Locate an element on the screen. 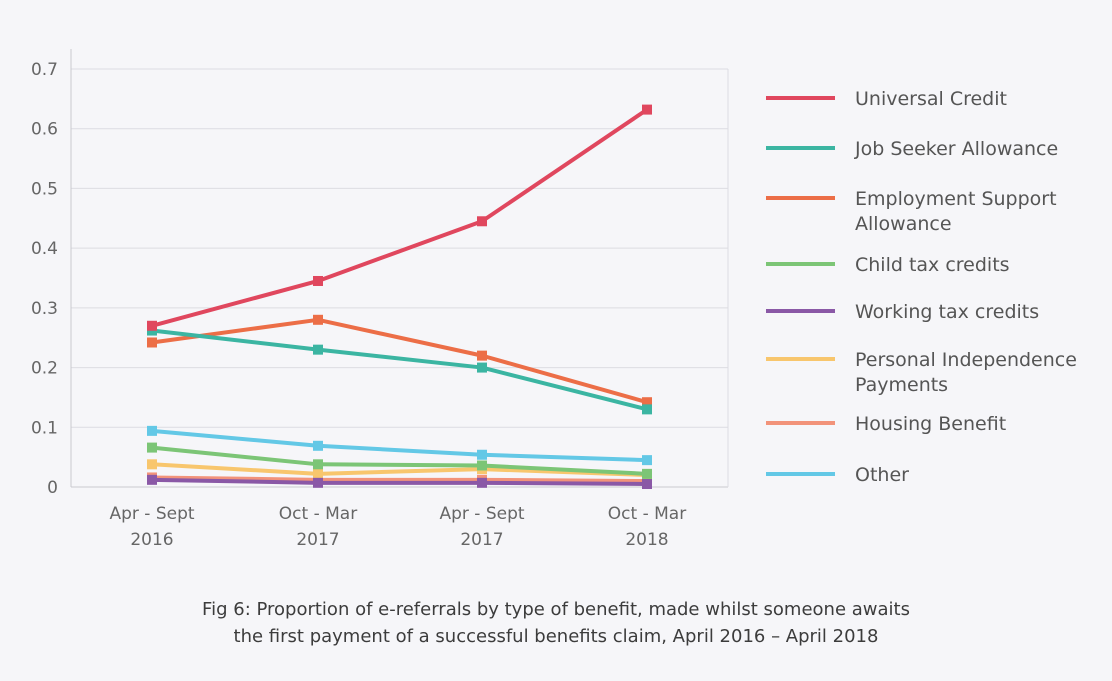  legend-label-line: Job Seeker Allowance is located at coordinates (956, 149).